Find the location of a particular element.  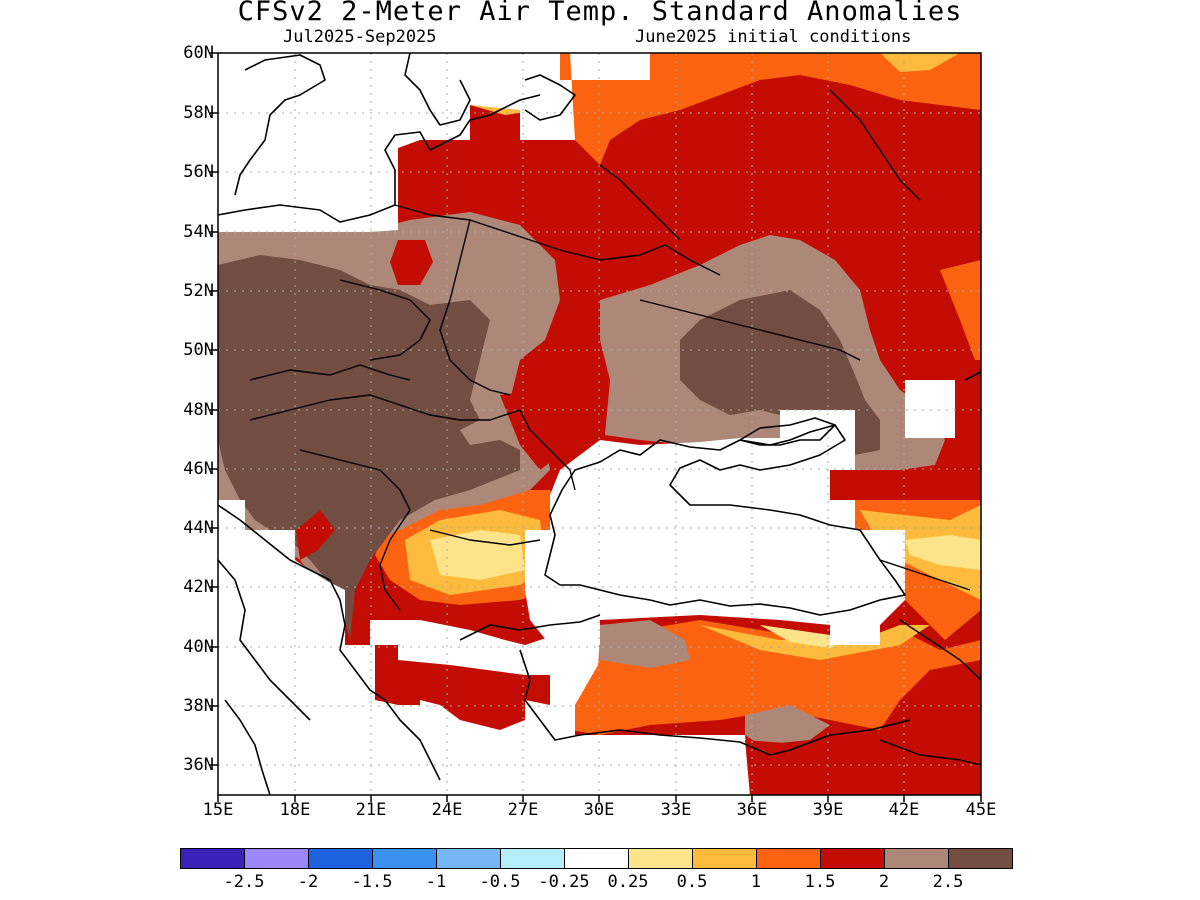

lat-label: 60N is located at coordinates (198, 53).